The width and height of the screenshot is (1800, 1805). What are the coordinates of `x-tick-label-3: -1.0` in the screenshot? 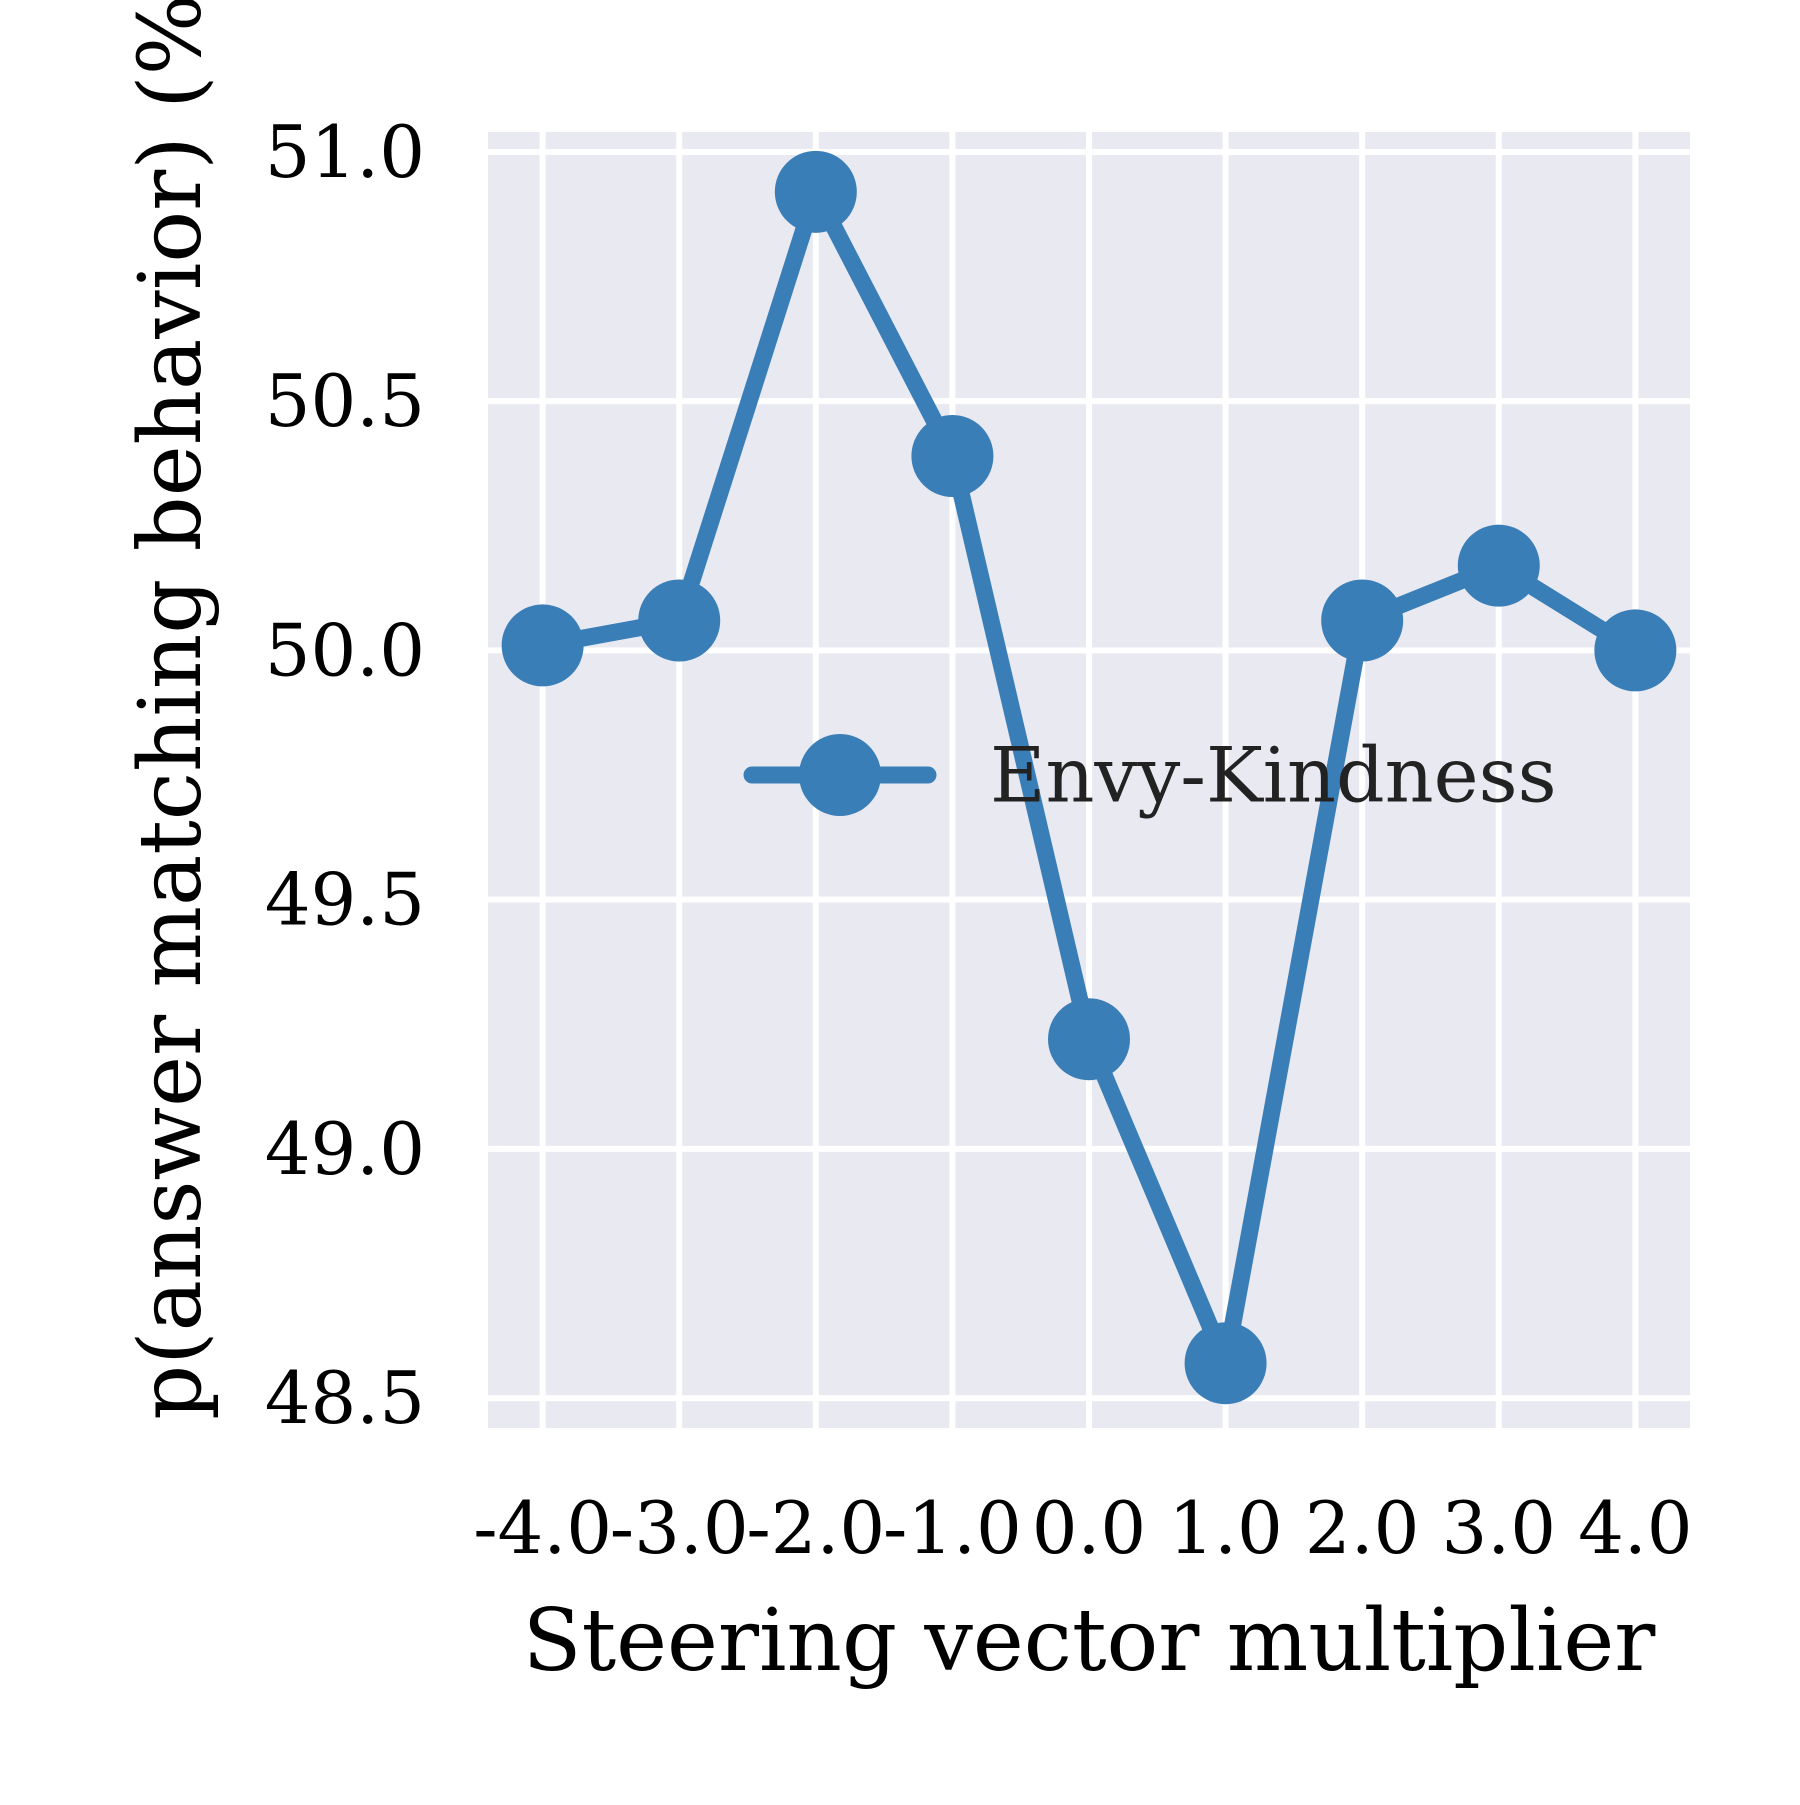 It's located at (952, 1528).